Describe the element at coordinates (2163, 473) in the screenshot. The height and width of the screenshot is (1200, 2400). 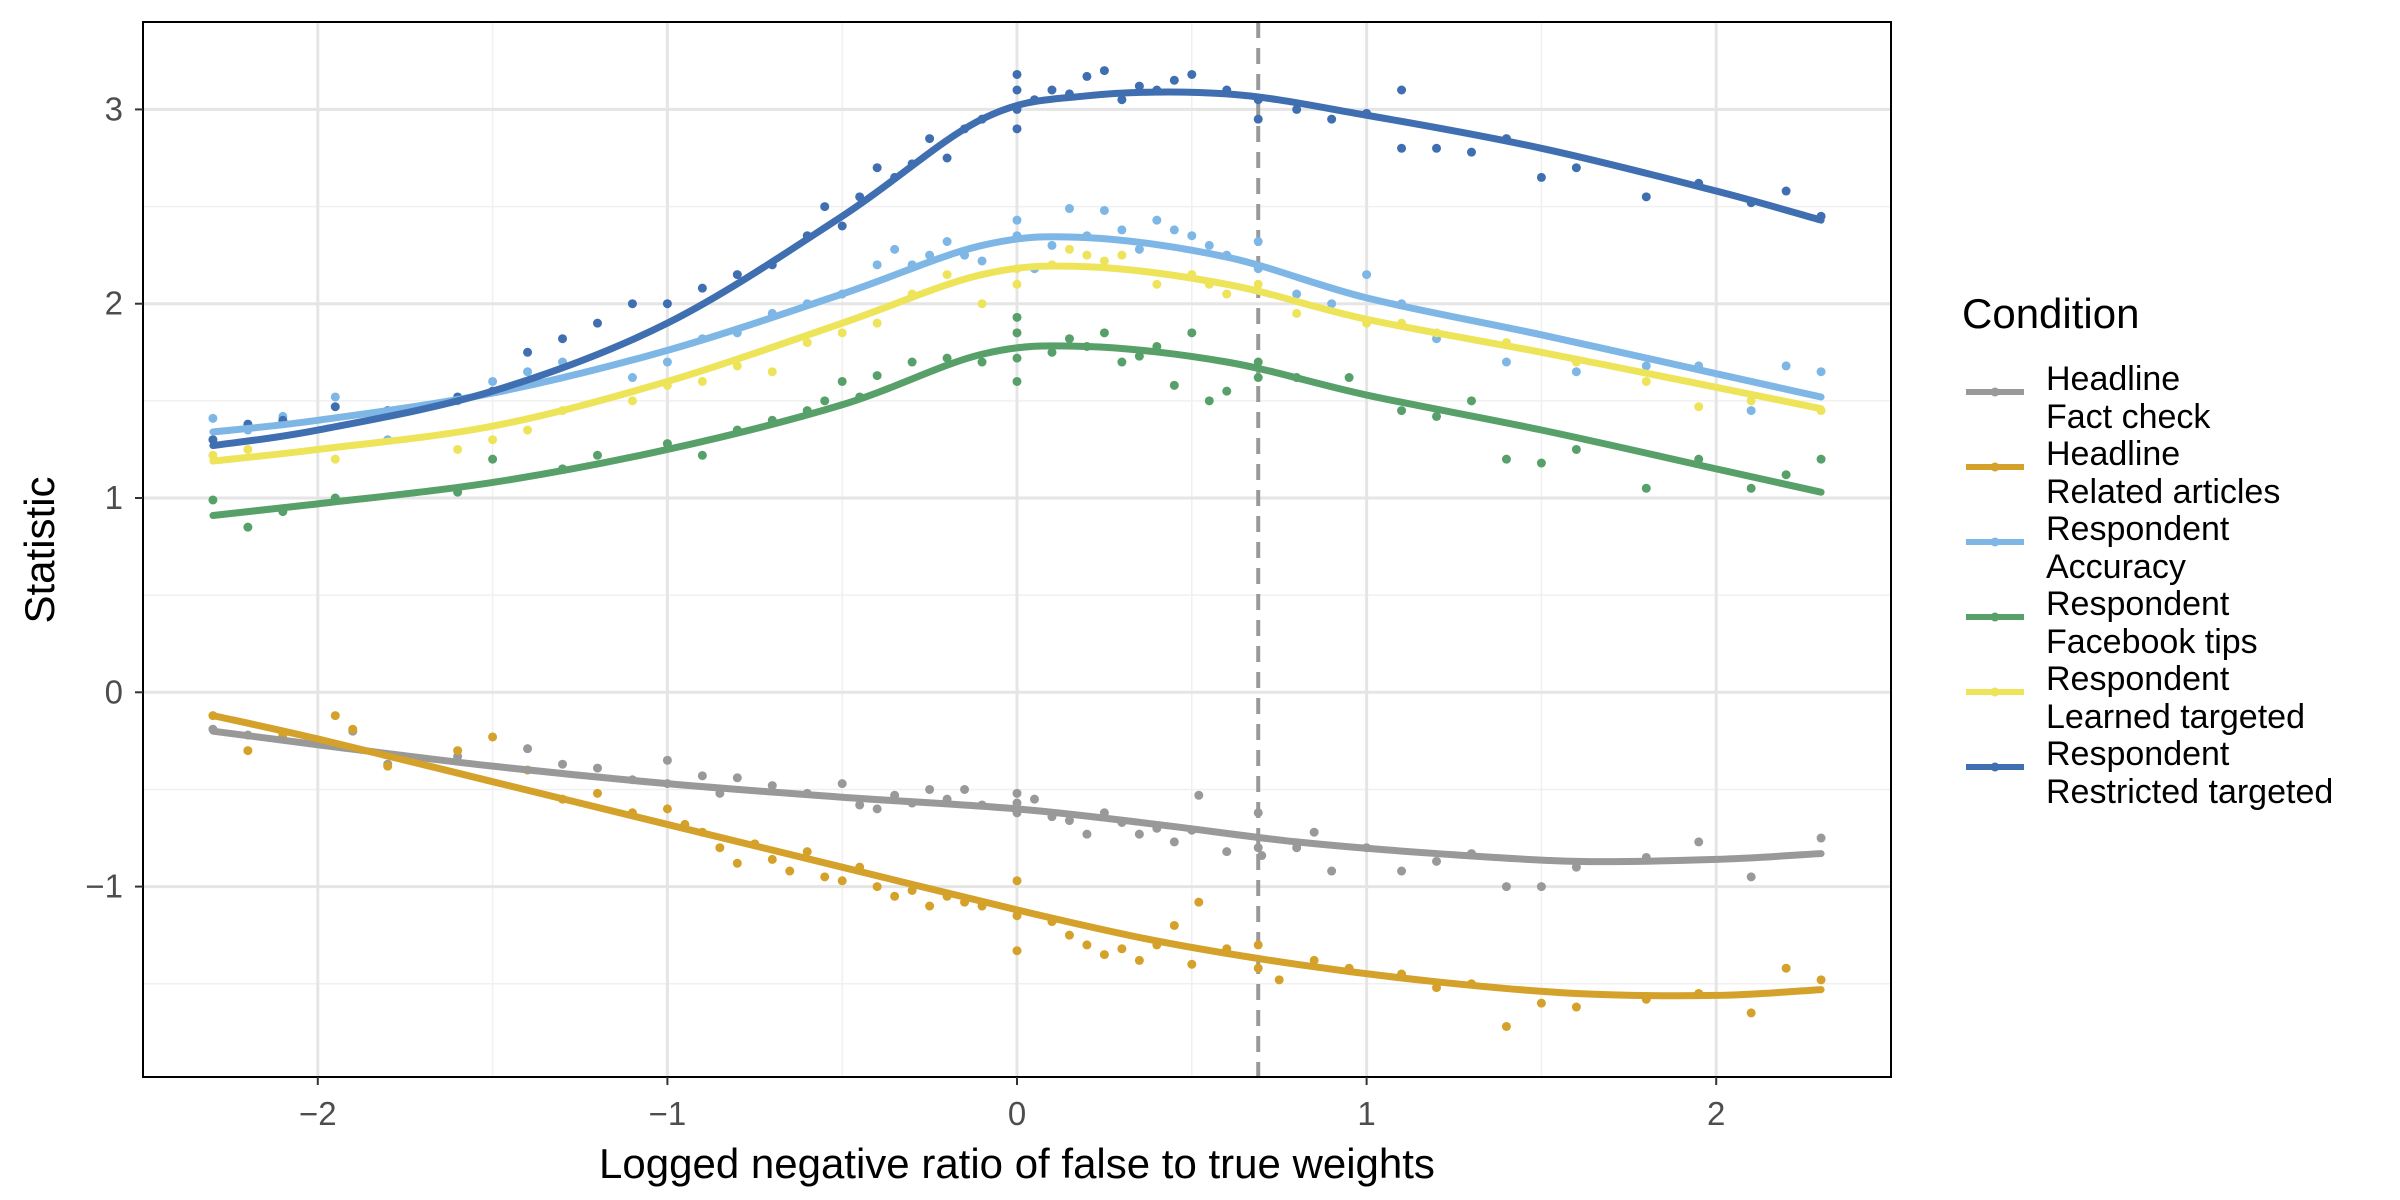
I see `legend-label: Headline Related articles` at that location.